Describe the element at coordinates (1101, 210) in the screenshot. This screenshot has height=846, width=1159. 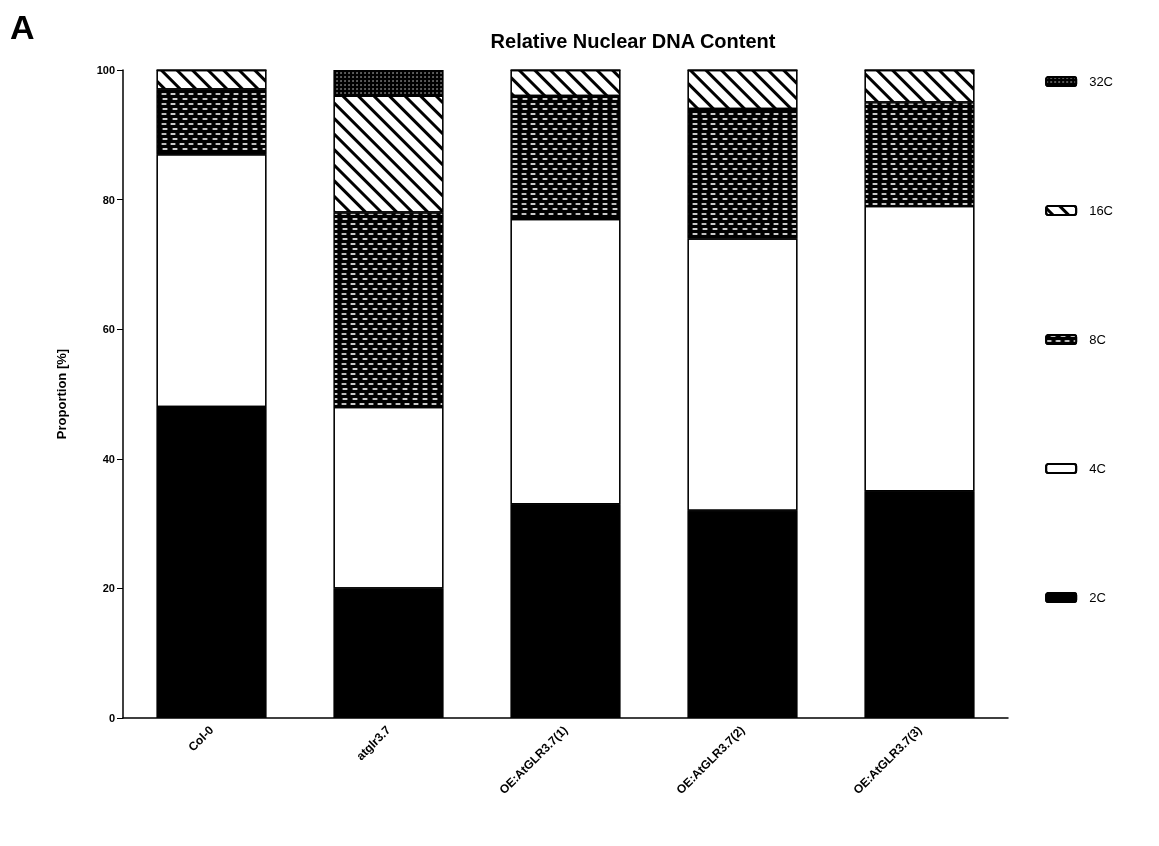
I see `legend-label: 16C` at that location.